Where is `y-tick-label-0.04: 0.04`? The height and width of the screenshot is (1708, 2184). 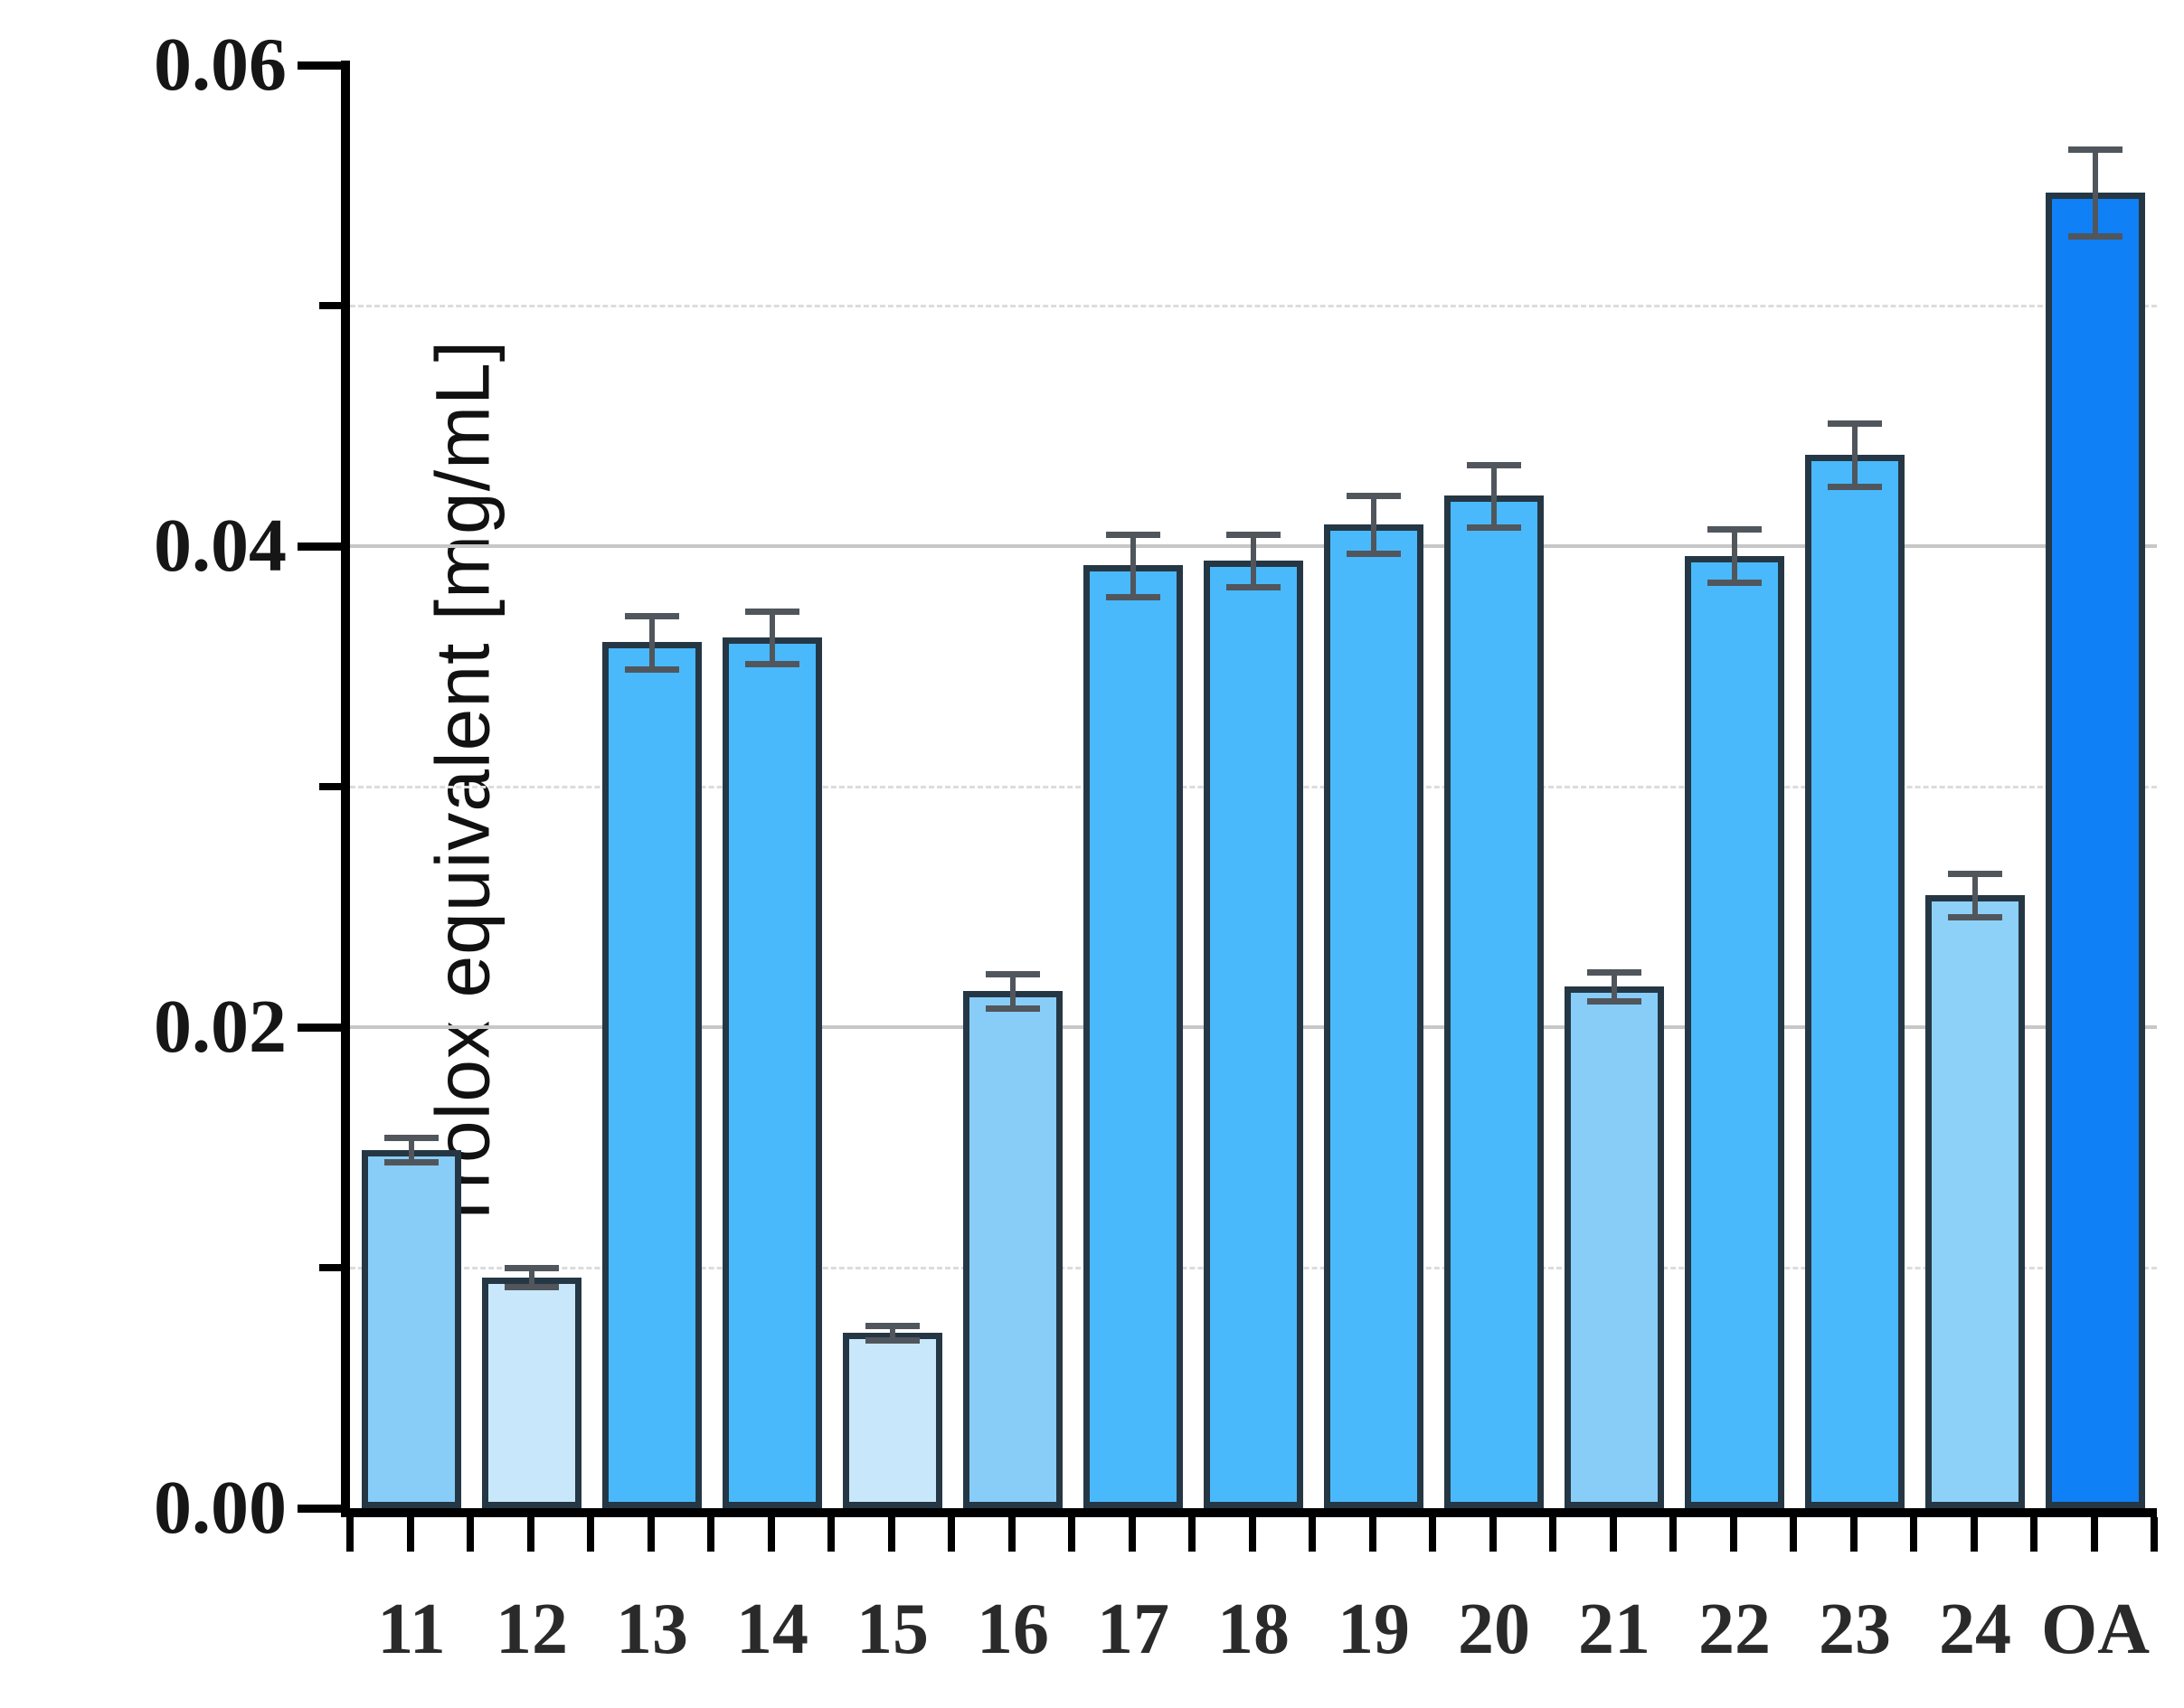
y-tick-label-0.04: 0.04 is located at coordinates (220, 546).